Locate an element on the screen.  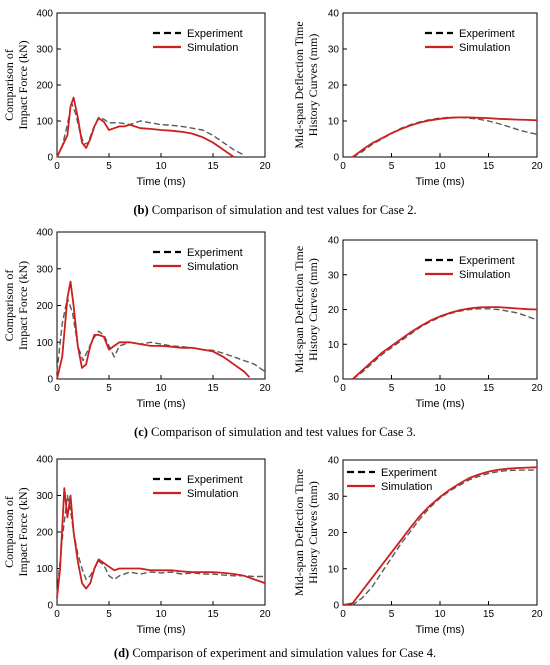
d-deflection-x-axis-label: Time (ms) is located at coordinates (439, 630).